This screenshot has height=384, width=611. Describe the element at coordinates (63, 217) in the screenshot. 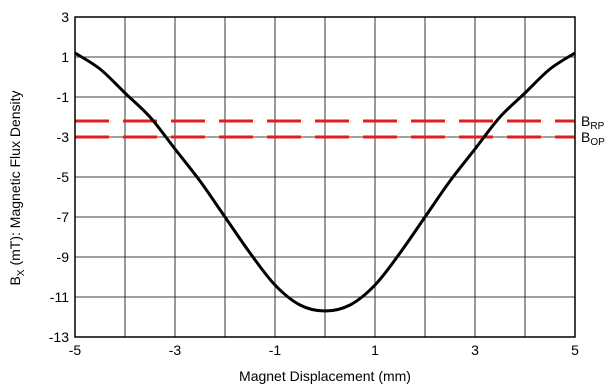

I see `y-tick-label: -7` at that location.